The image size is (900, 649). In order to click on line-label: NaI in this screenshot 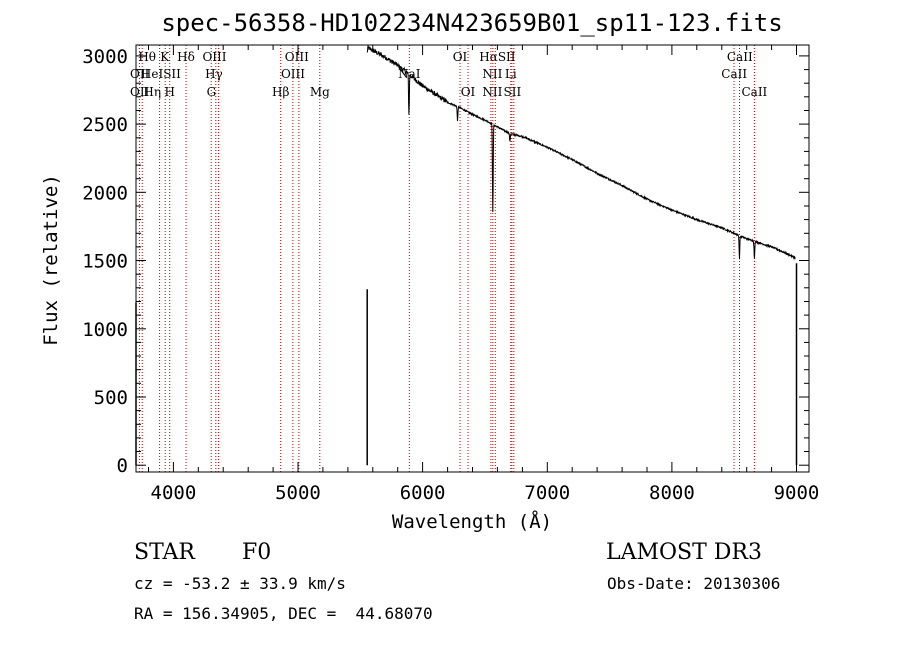, I will do `click(409, 74)`.